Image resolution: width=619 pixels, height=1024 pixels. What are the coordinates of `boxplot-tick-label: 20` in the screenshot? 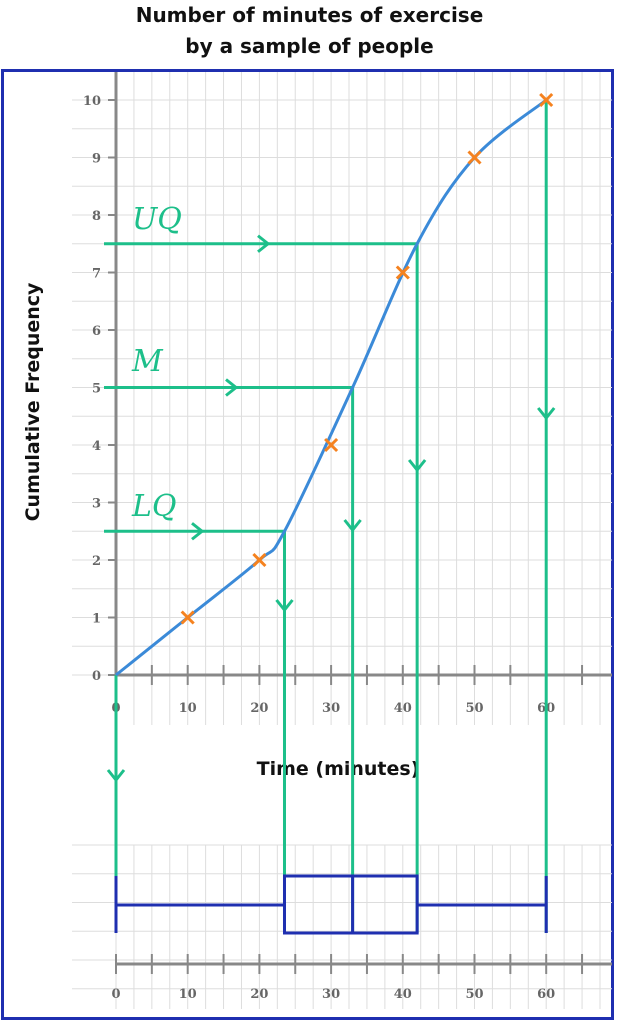 It's located at (259, 994).